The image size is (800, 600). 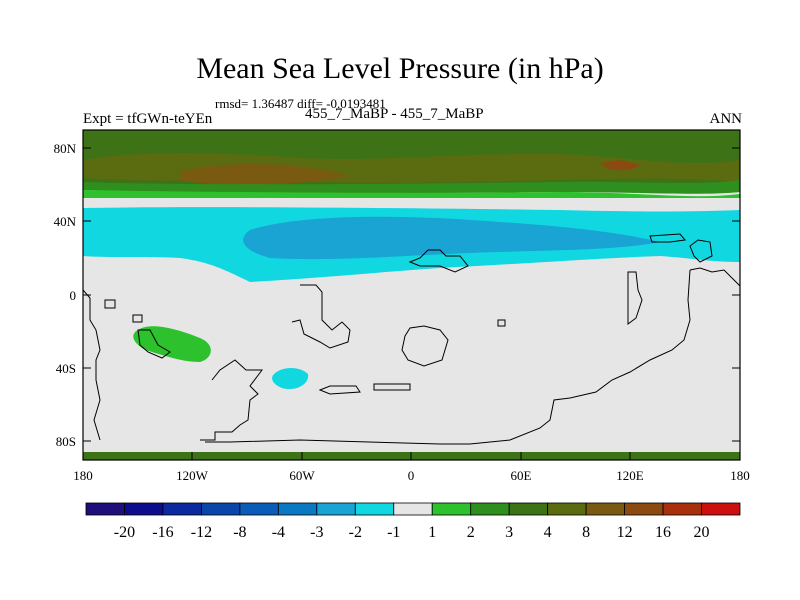 I want to click on band-red-brown, so click(x=620, y=165).